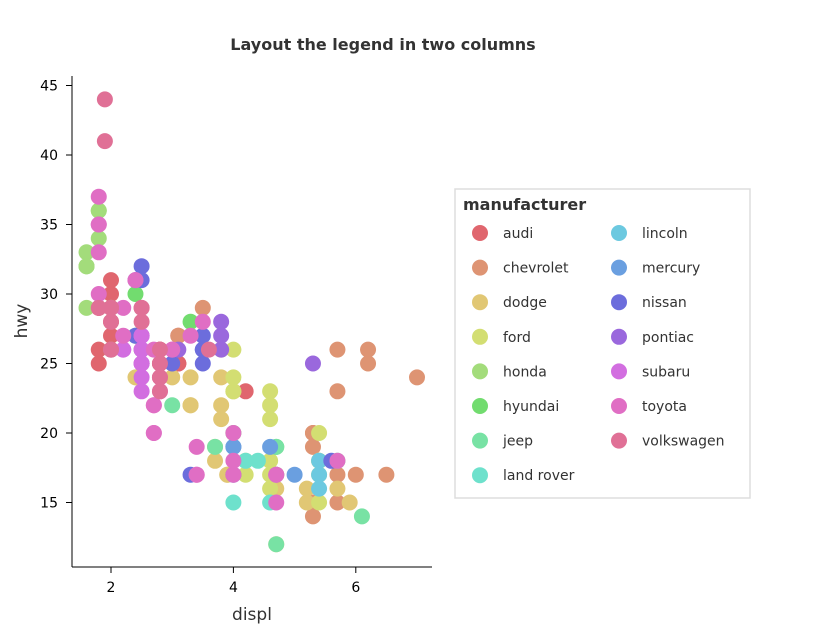 The image size is (824, 638). What do you see at coordinates (49, 365) in the screenshot?
I see `y-tick-label: 25` at bounding box center [49, 365].